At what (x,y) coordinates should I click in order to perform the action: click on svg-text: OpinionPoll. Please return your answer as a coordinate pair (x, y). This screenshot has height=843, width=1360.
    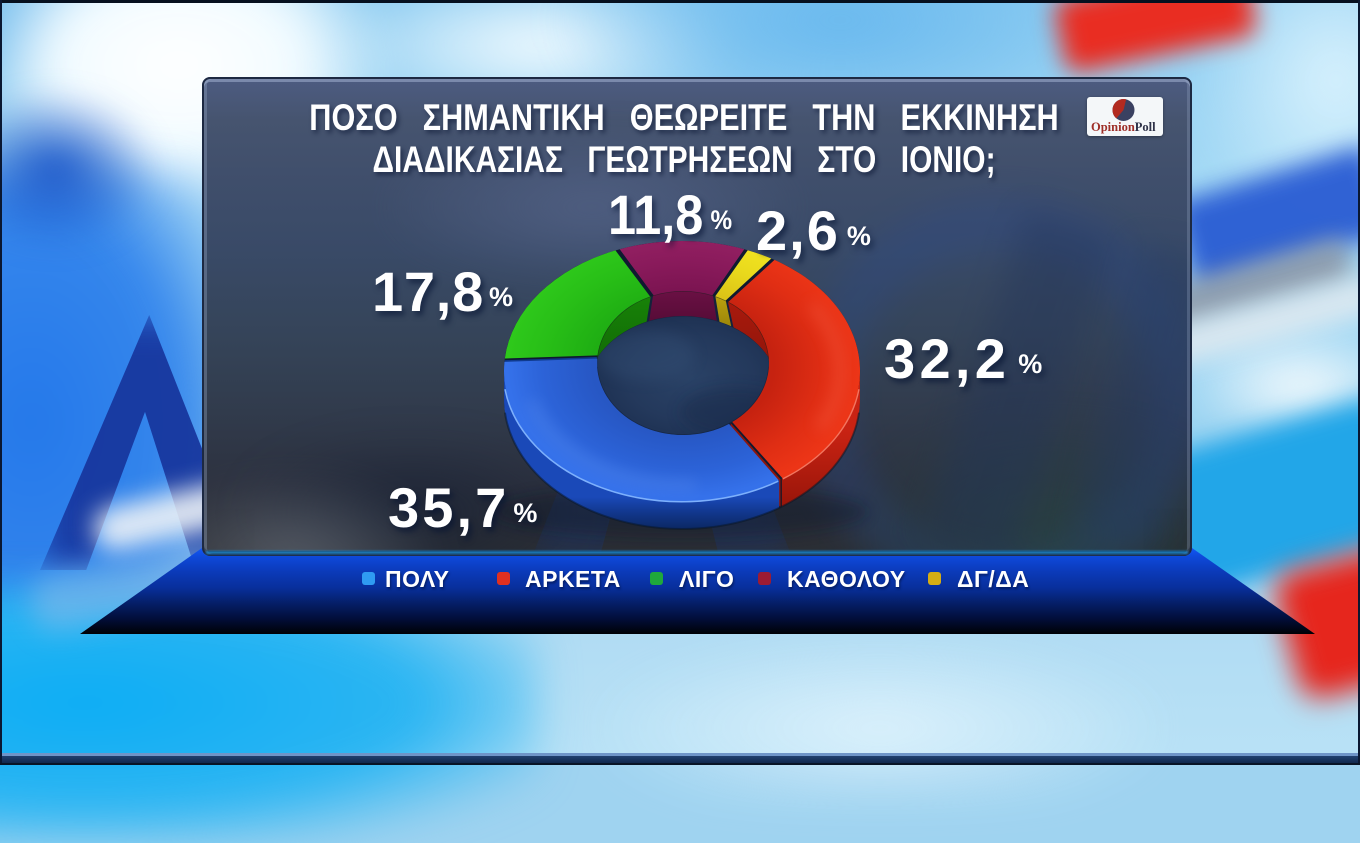
    Looking at the image, I should click on (1123, 127).